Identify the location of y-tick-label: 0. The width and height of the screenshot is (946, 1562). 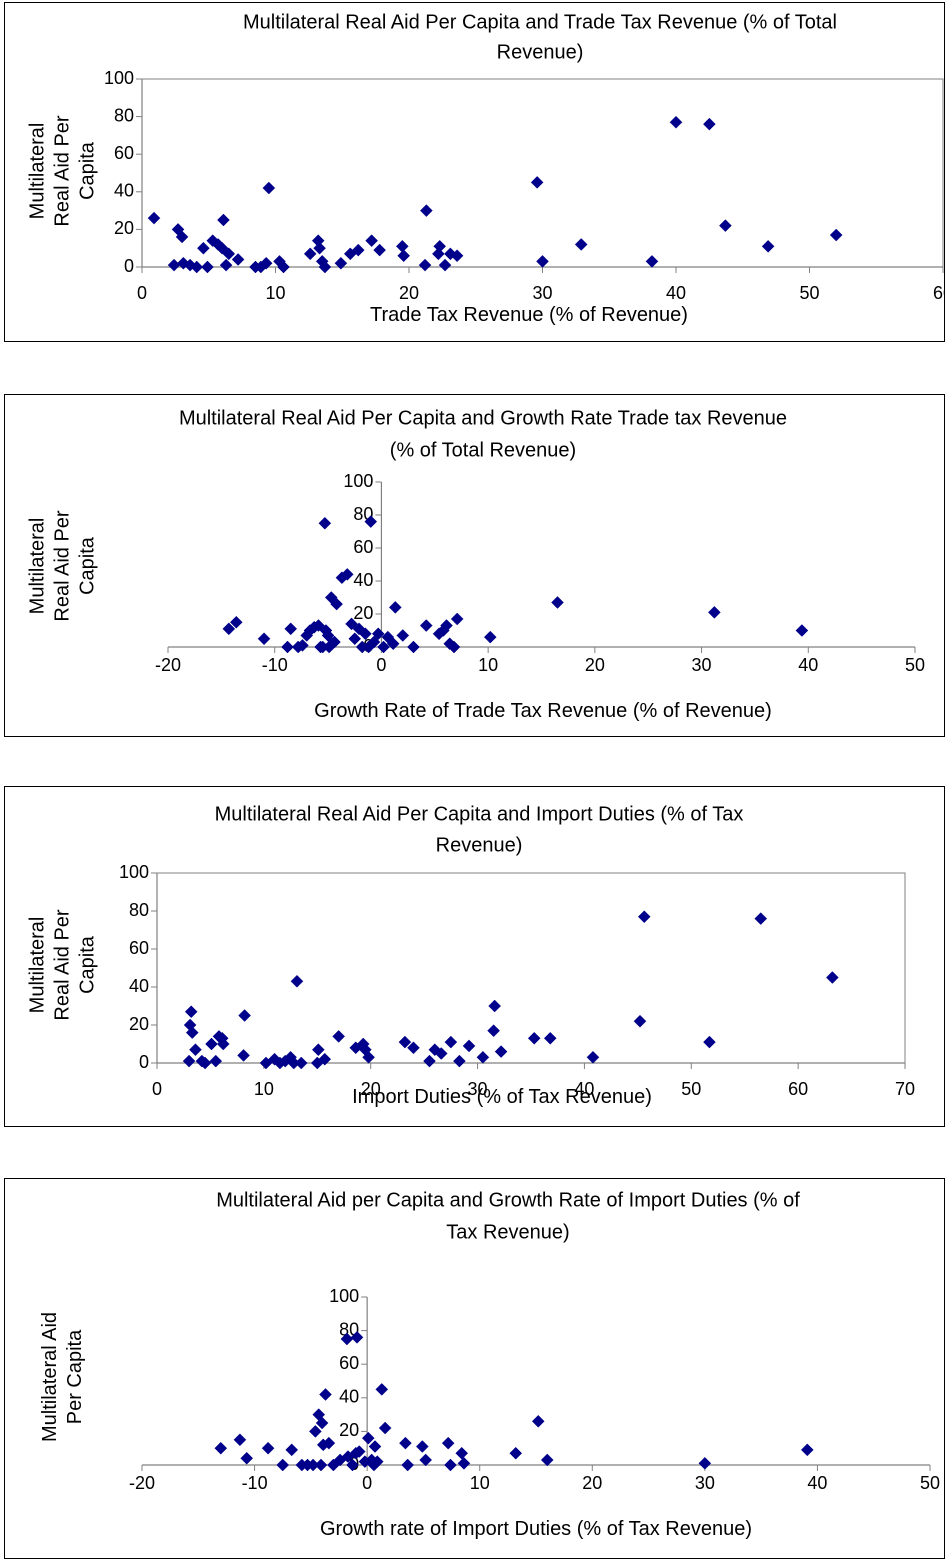
(144, 1062).